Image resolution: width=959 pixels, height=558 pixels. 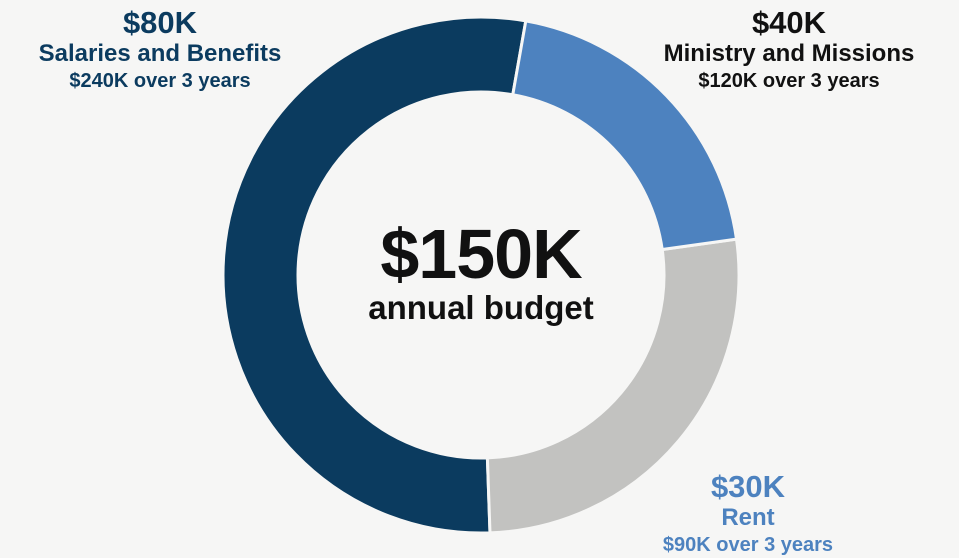 What do you see at coordinates (789, 81) in the screenshot?
I see `slice-total-label: $120K over 3 years` at bounding box center [789, 81].